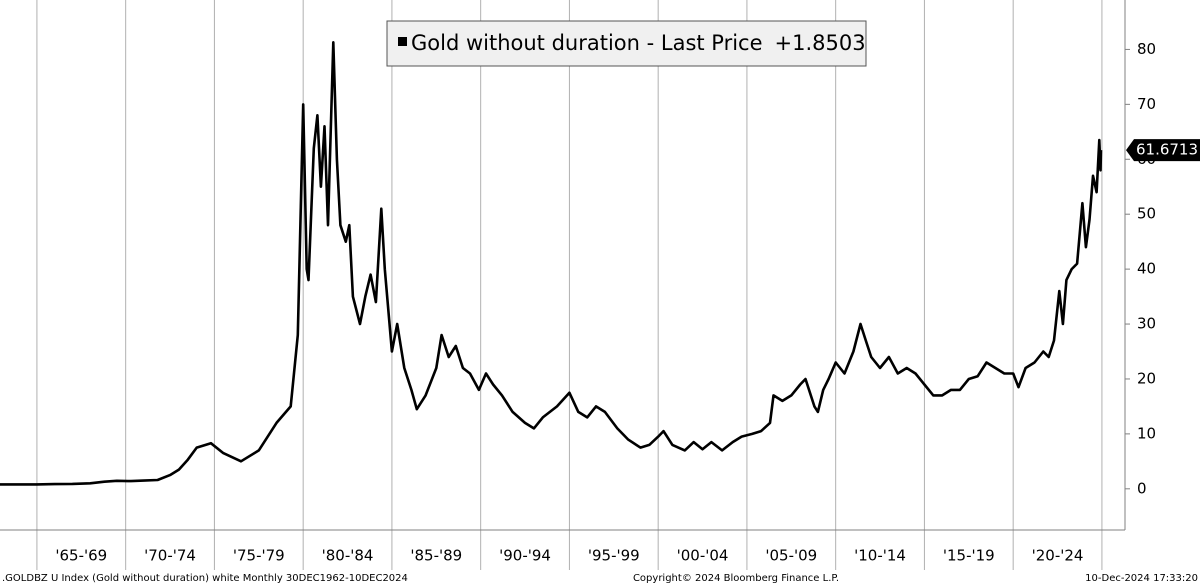  Describe the element at coordinates (1146, 49) in the screenshot. I see `y-tick-label: 80` at that location.